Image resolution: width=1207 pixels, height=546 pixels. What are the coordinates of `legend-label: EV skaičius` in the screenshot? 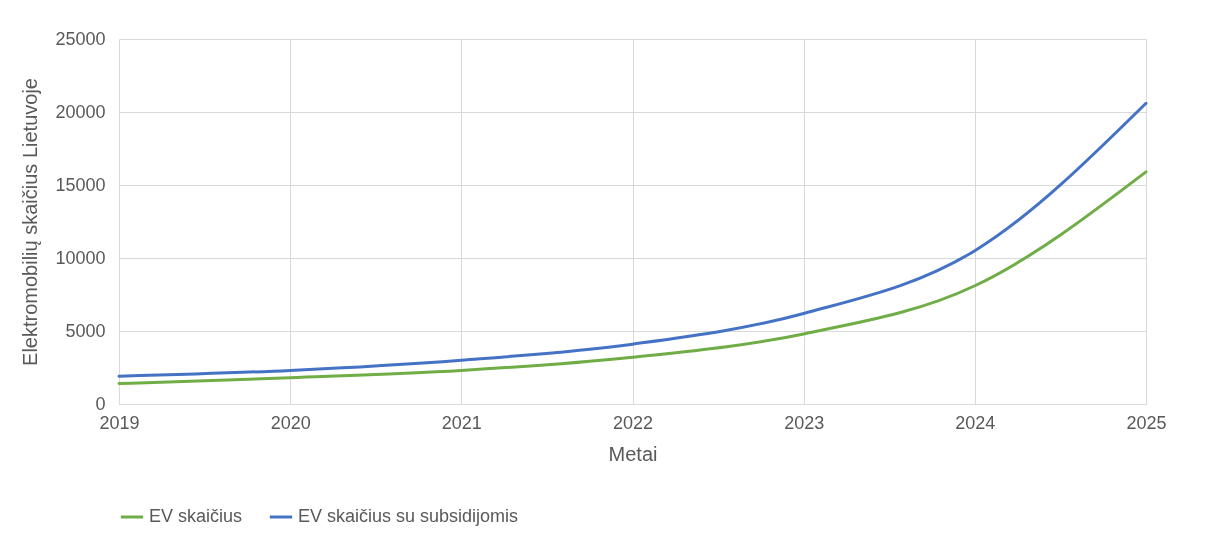 It's located at (196, 516).